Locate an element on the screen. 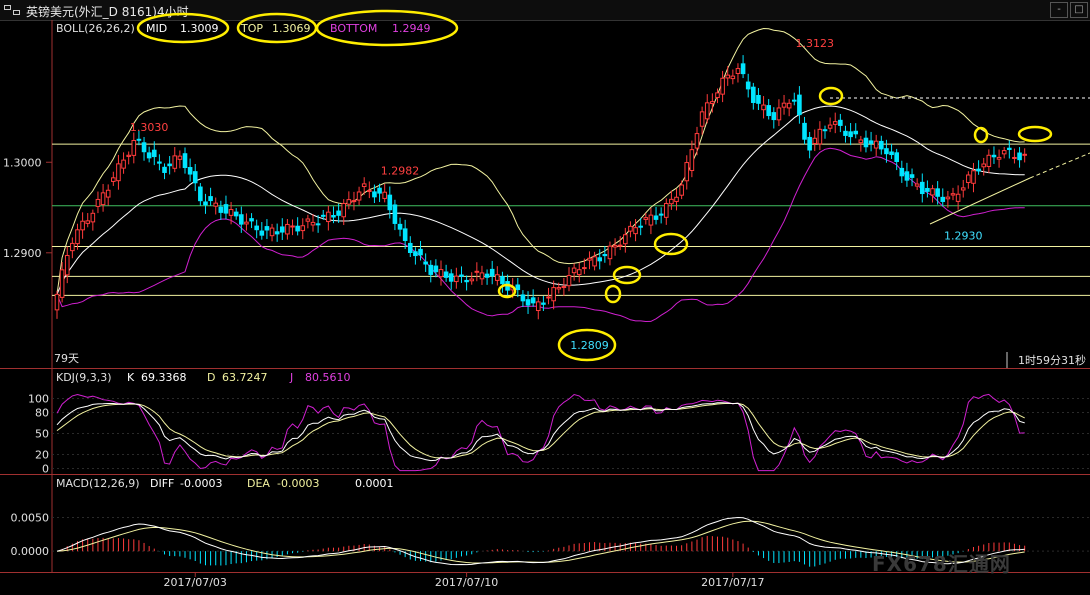 This screenshot has height=595, width=1090. macd-diff-value: -0.0003 is located at coordinates (201, 483).